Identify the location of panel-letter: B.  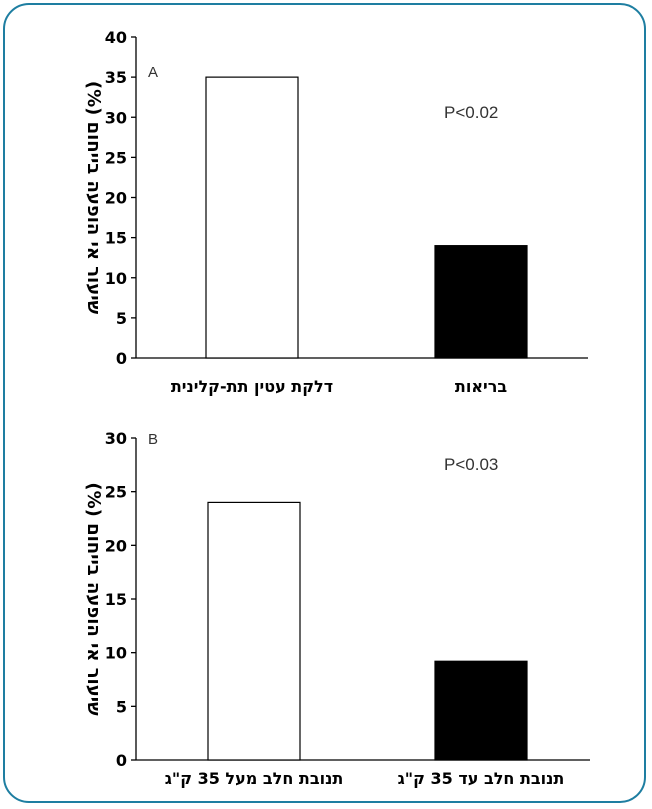
(153, 439).